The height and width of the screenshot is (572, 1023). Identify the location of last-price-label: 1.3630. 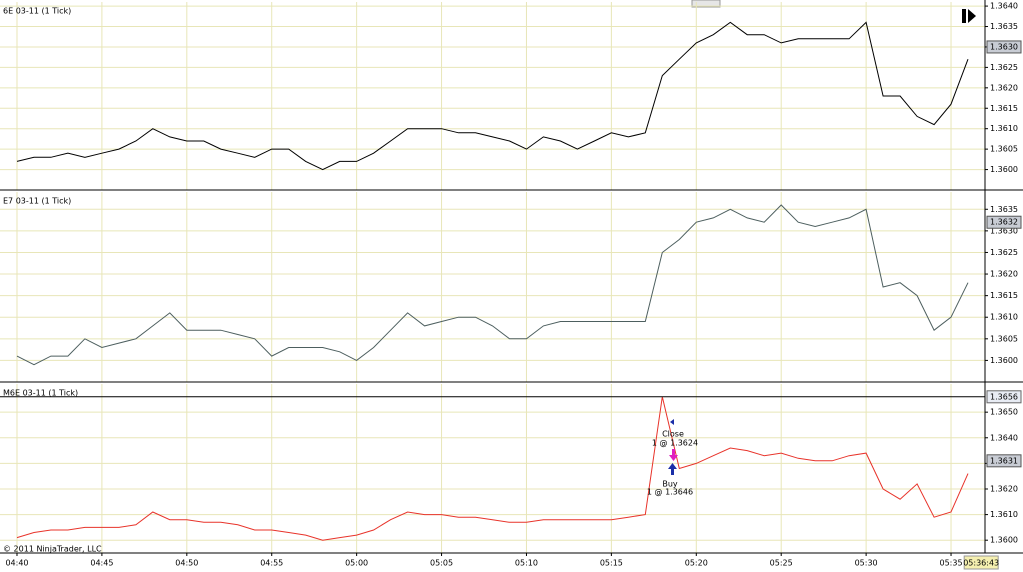
(1004, 46).